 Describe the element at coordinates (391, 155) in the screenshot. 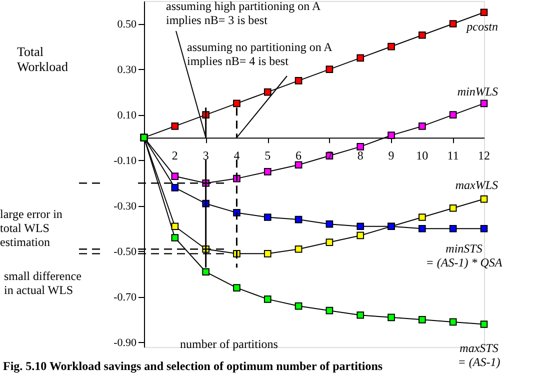

I see `x-tick-label: 9` at that location.